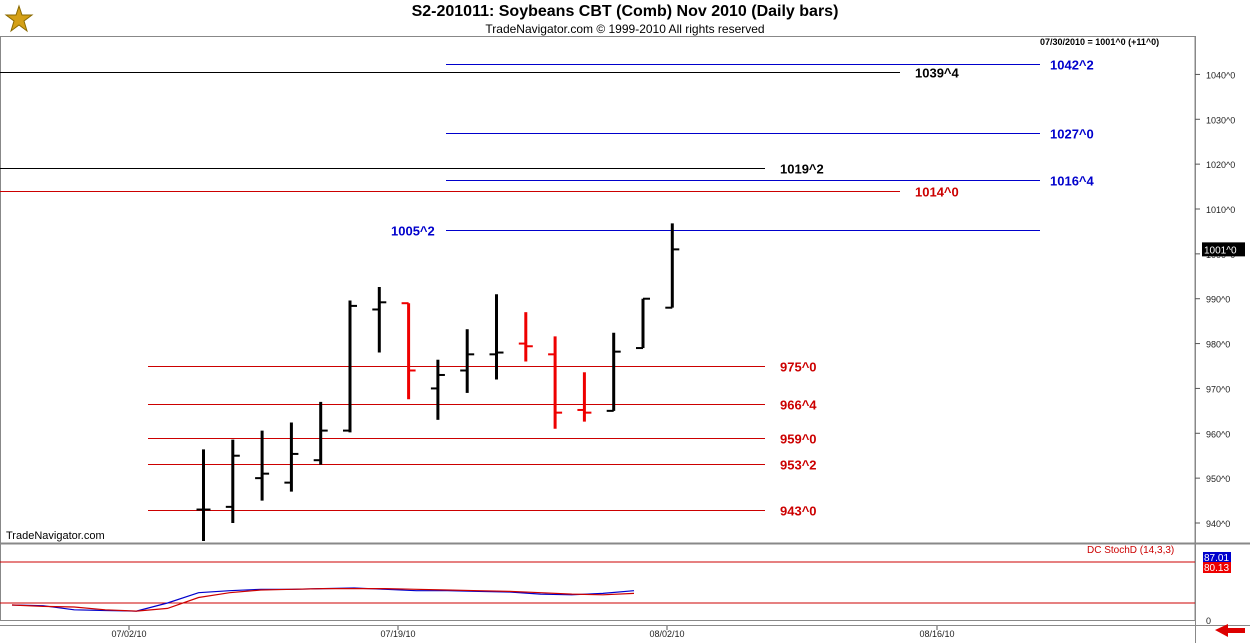 The image size is (1250, 643). Describe the element at coordinates (666, 634) in the screenshot. I see `x-tick-label: 08/02/10` at that location.